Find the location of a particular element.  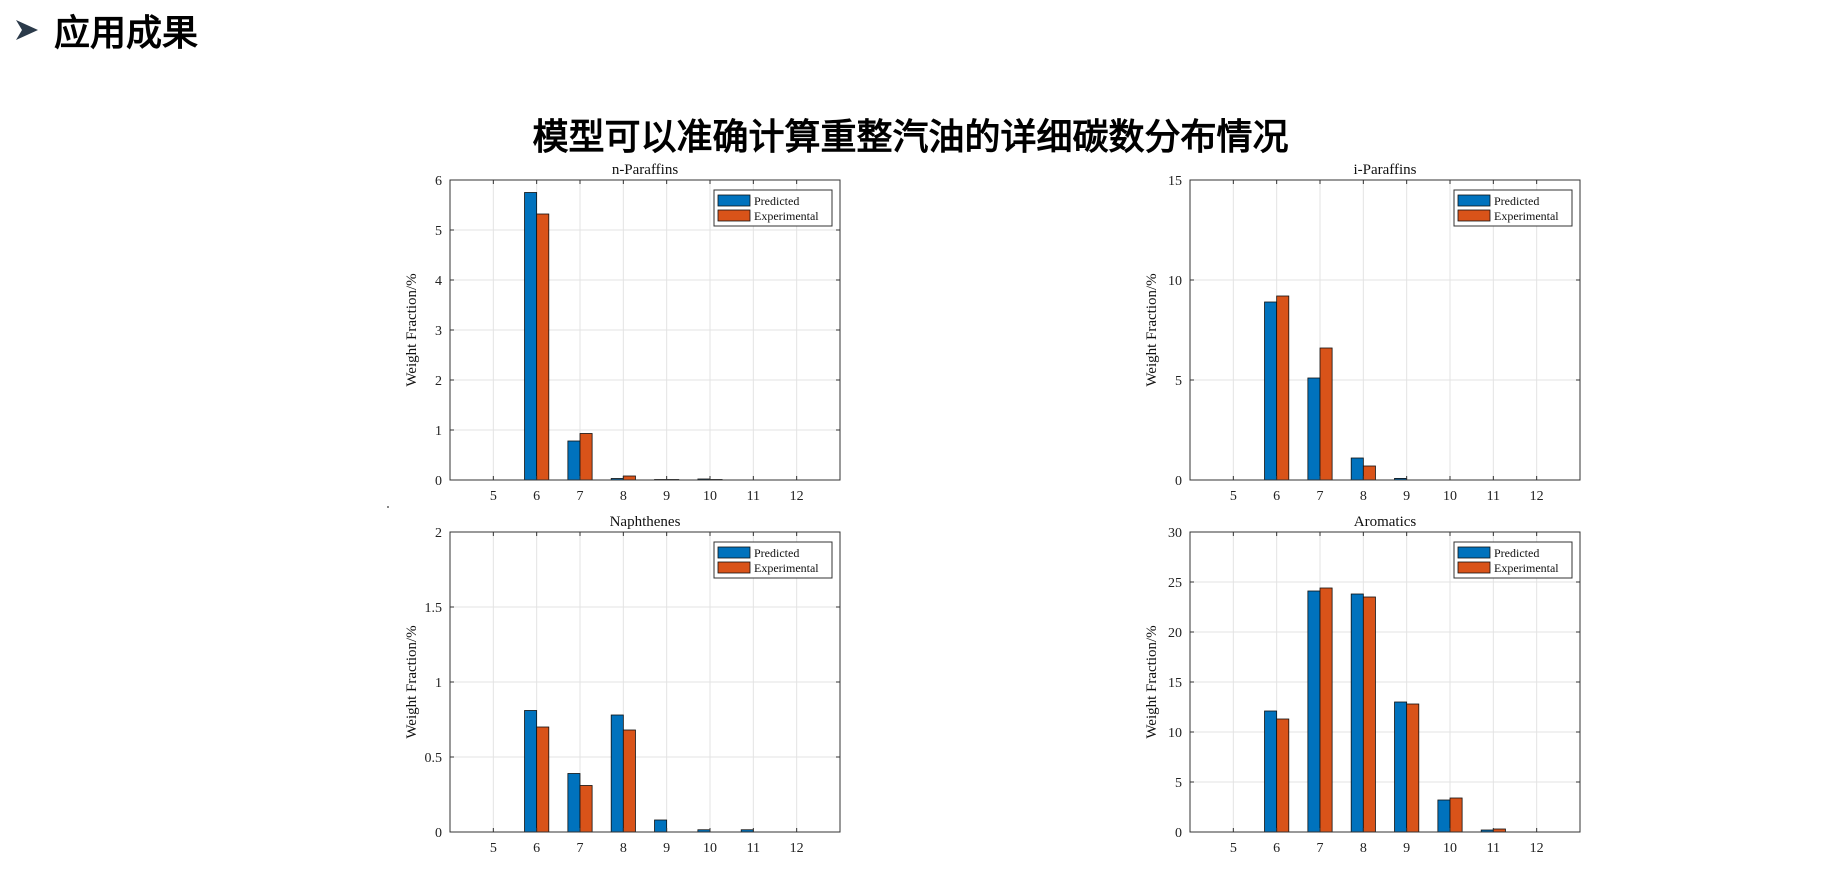

y-tick-label: 0.5 is located at coordinates (434, 758).